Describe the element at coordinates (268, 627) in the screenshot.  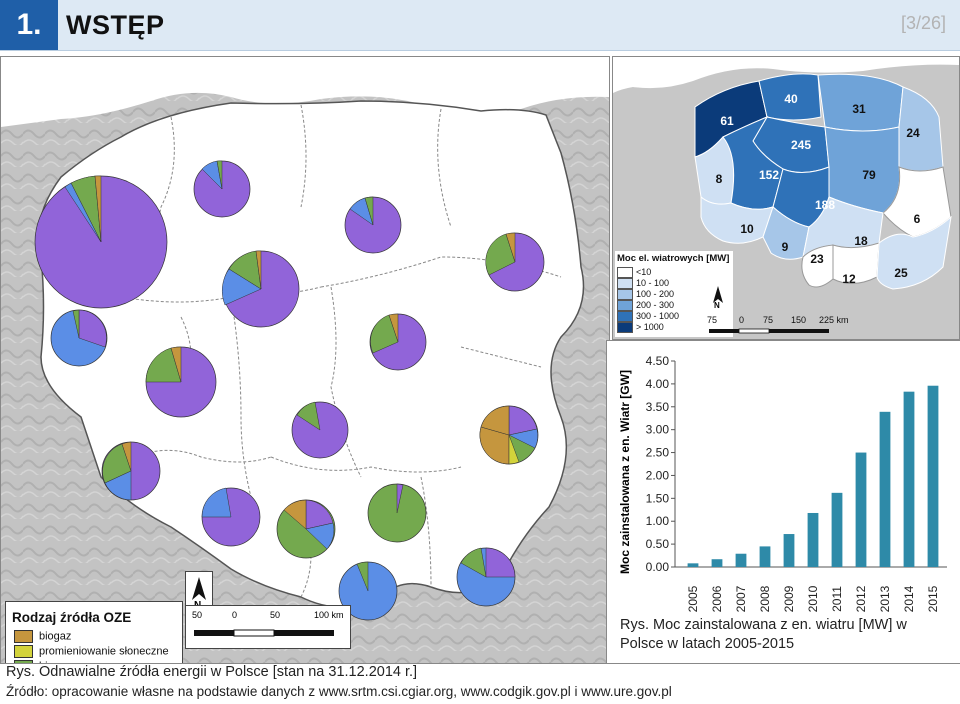
I see `scale-bar: 50 0 50 100 km` at that location.